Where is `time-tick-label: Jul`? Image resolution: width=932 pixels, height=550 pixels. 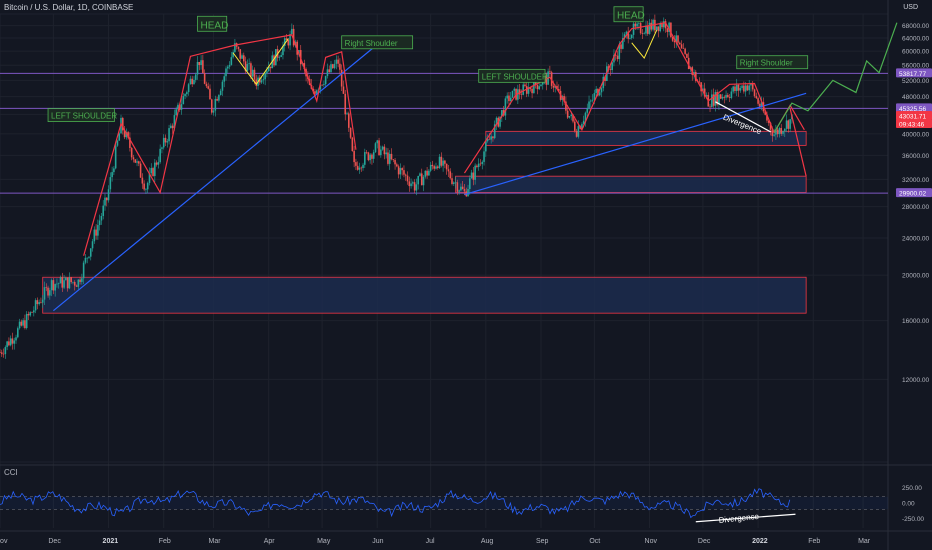 time-tick-label: Jul is located at coordinates (430, 541).